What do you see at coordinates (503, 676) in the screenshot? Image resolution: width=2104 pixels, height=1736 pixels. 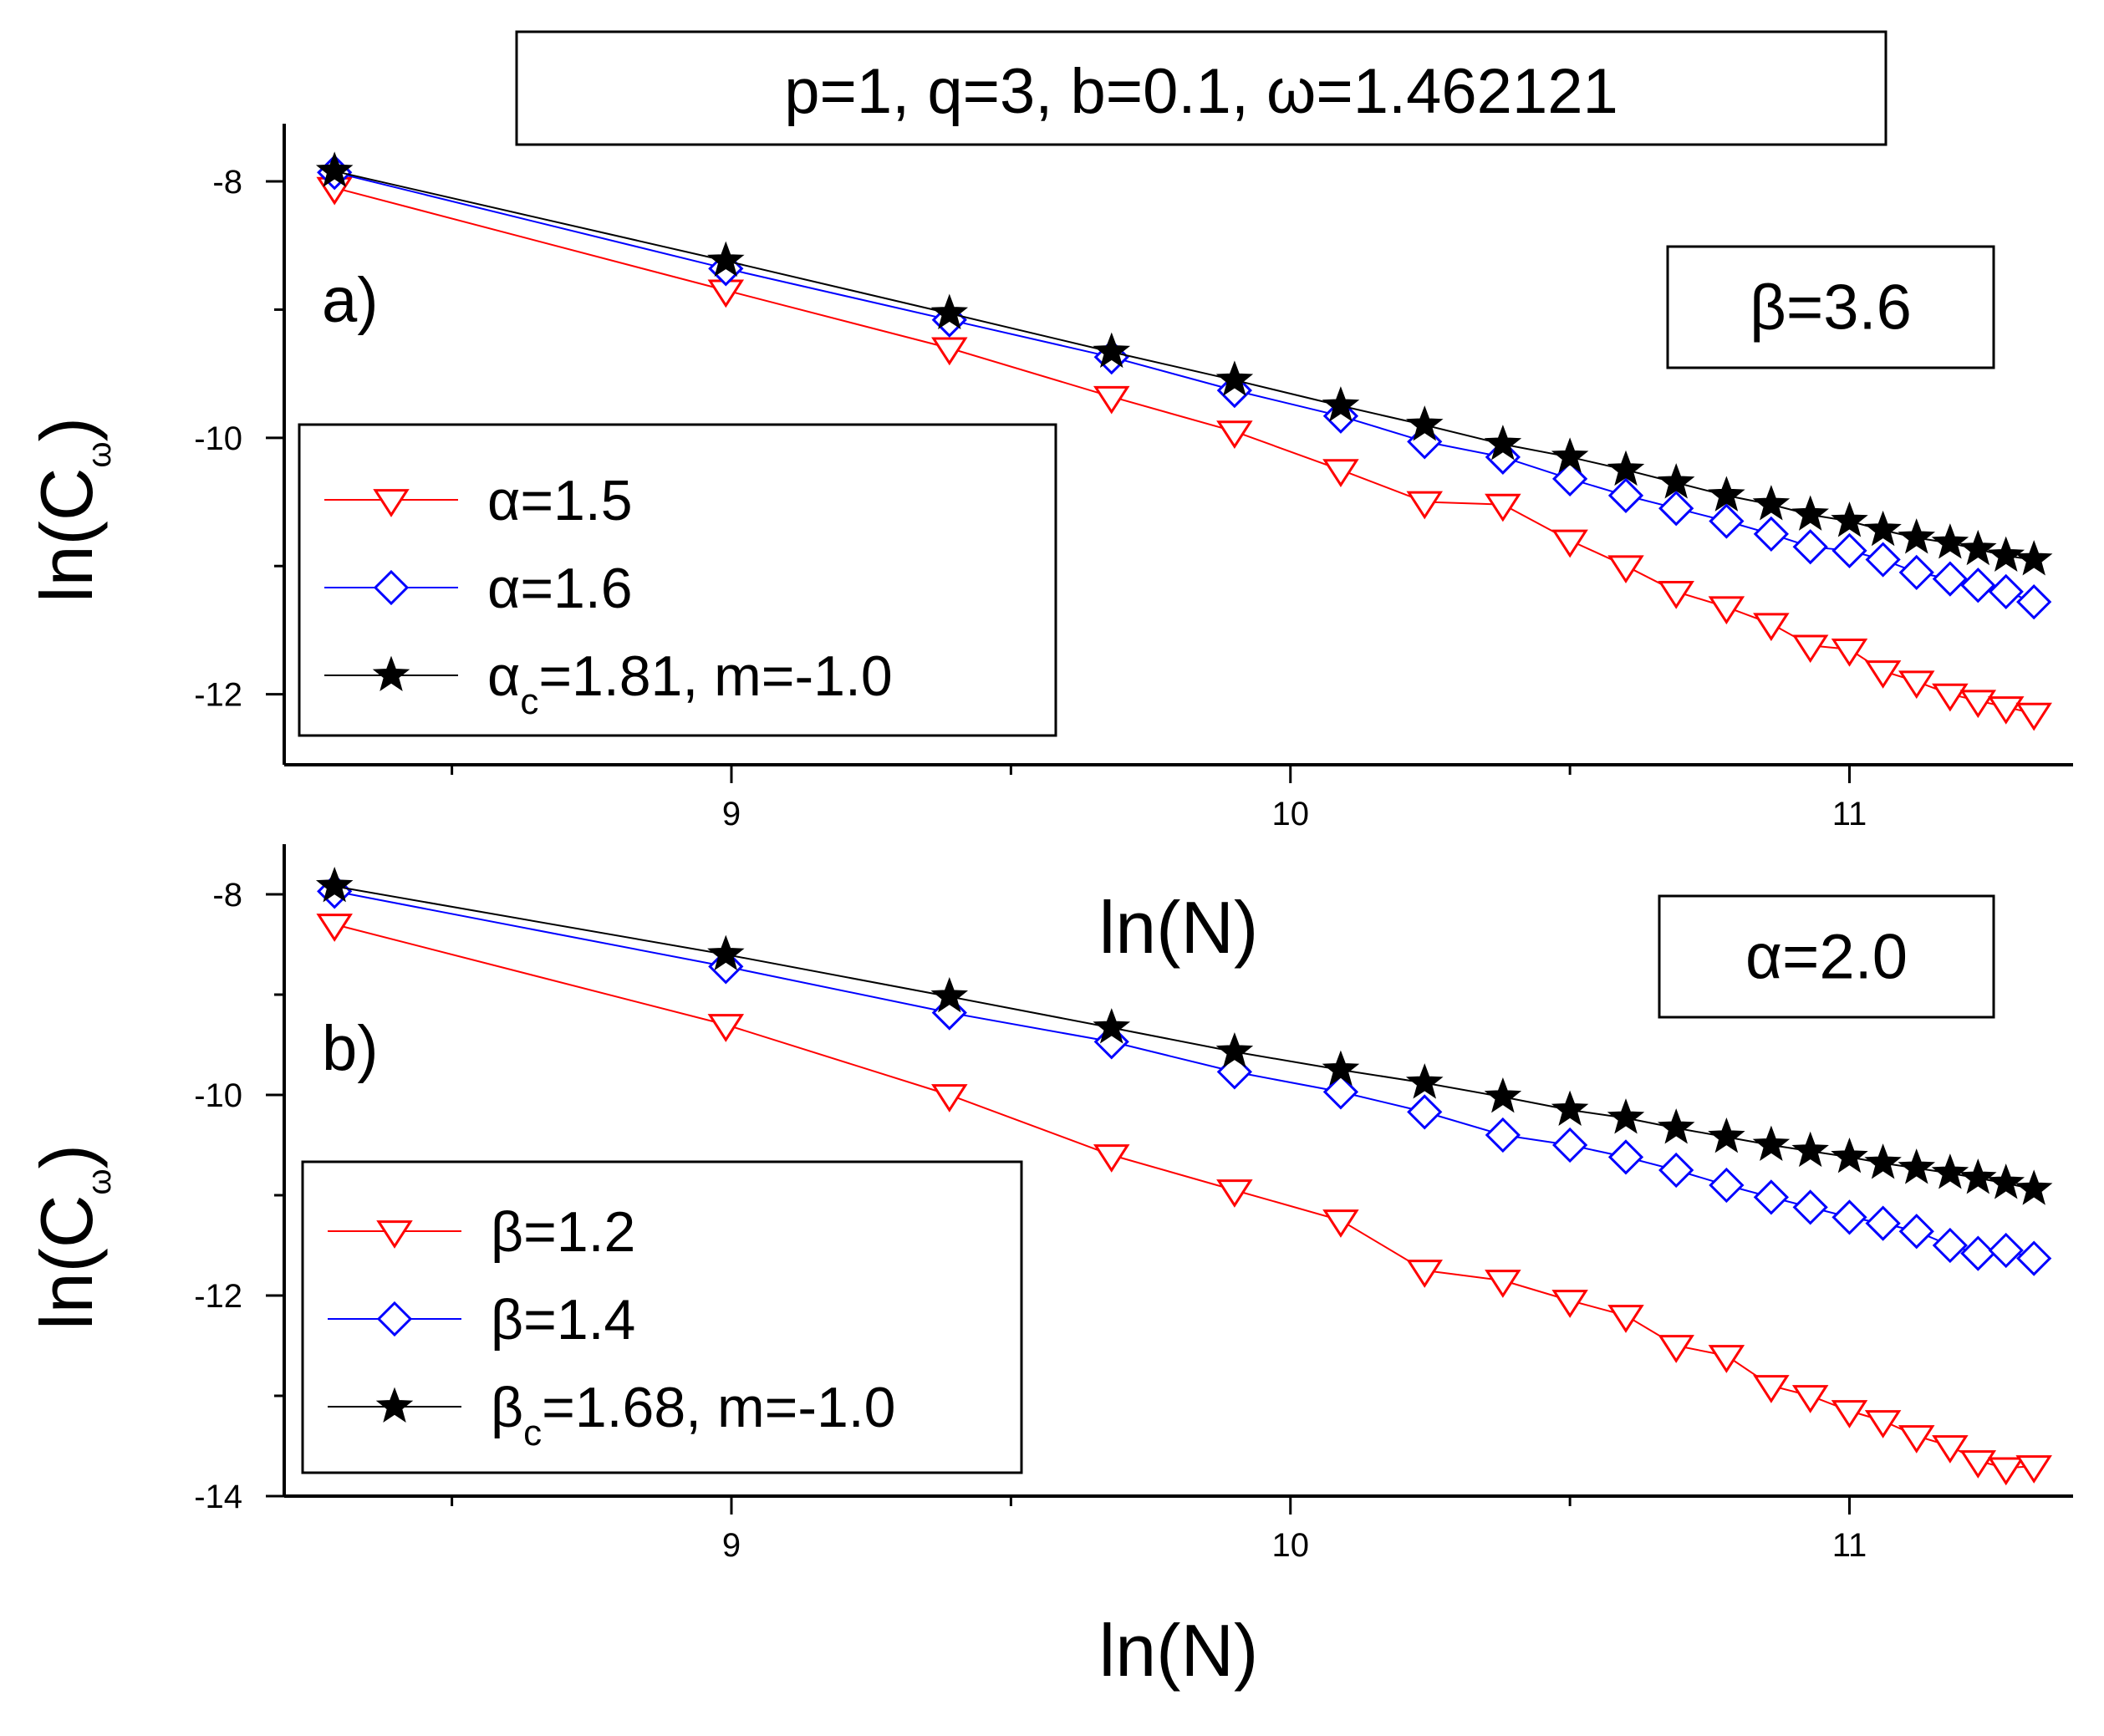 I see `legend-label-main: α` at bounding box center [503, 676].